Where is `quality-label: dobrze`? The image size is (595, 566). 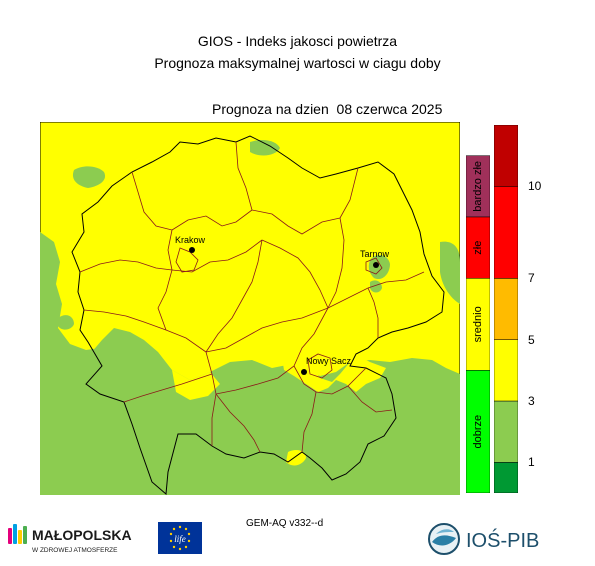 quality-label: dobrze is located at coordinates (478, 432).